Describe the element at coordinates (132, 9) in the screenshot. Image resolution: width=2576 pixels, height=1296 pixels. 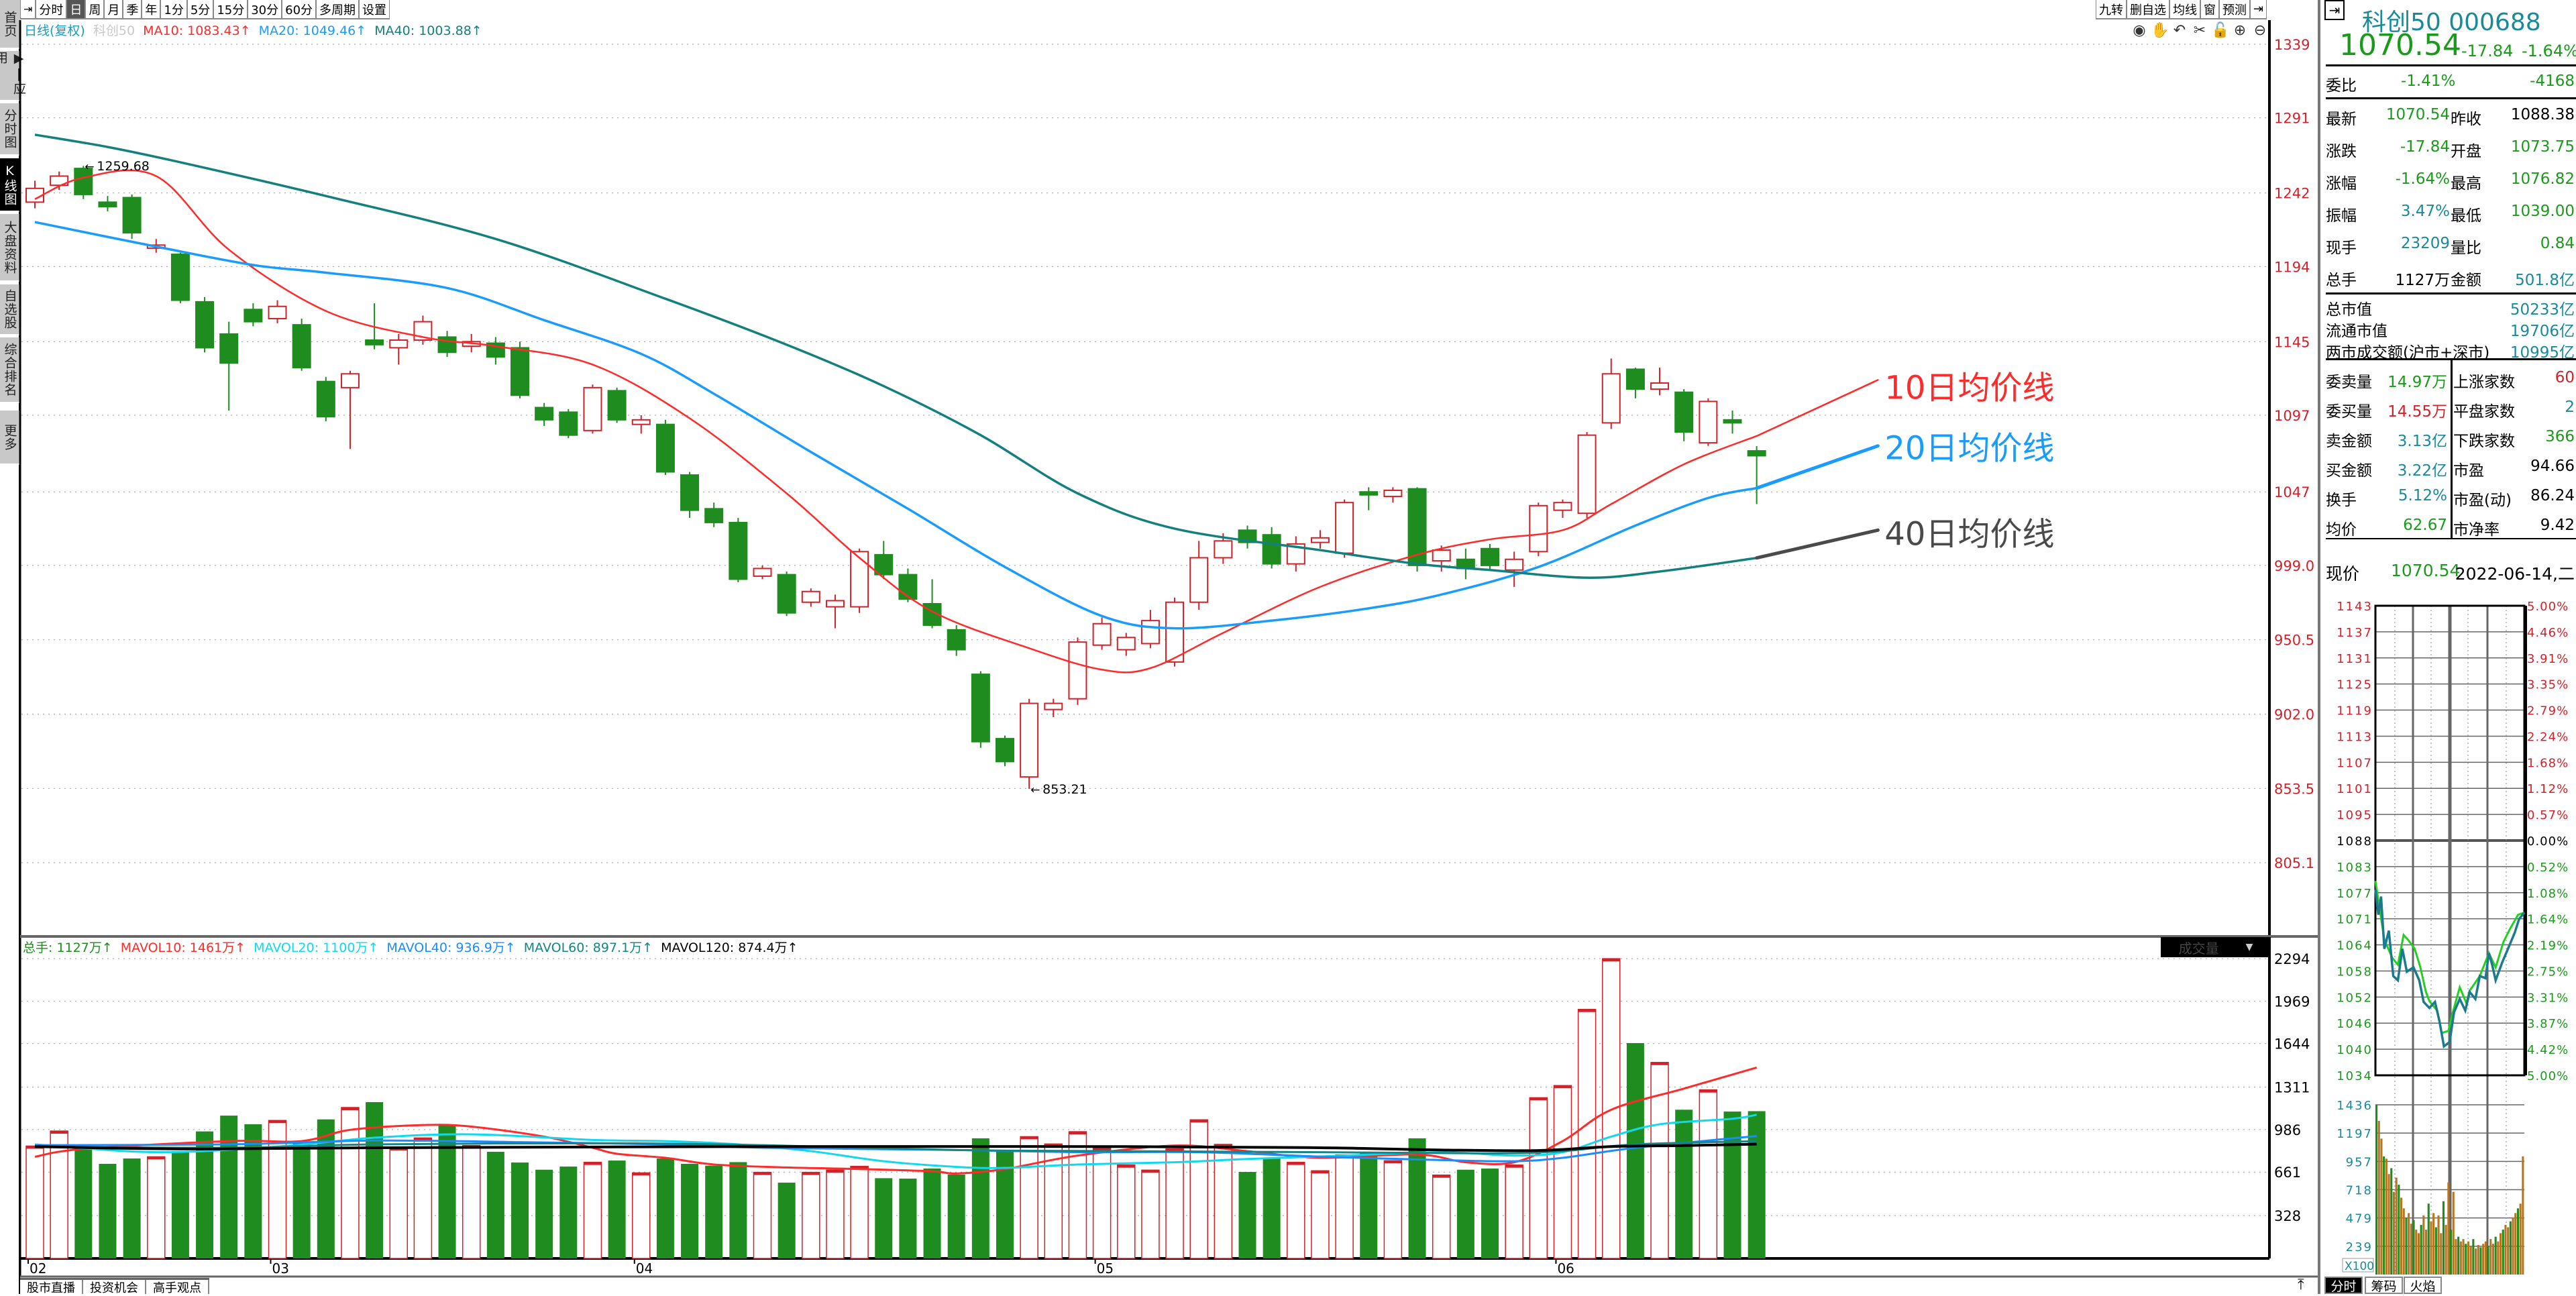
I see `period-tab: 季` at that location.